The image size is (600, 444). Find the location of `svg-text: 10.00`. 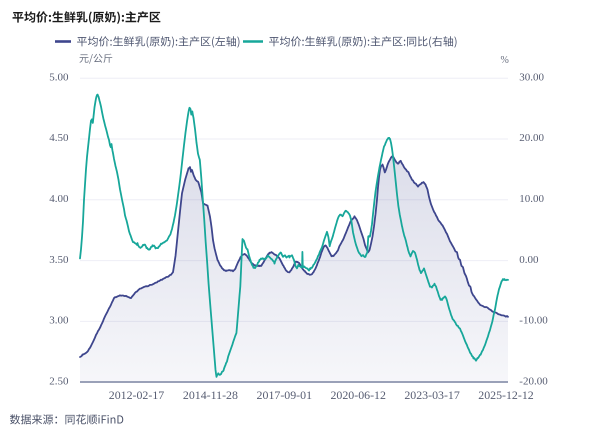

svg-text: 10.00 is located at coordinates (531, 199).